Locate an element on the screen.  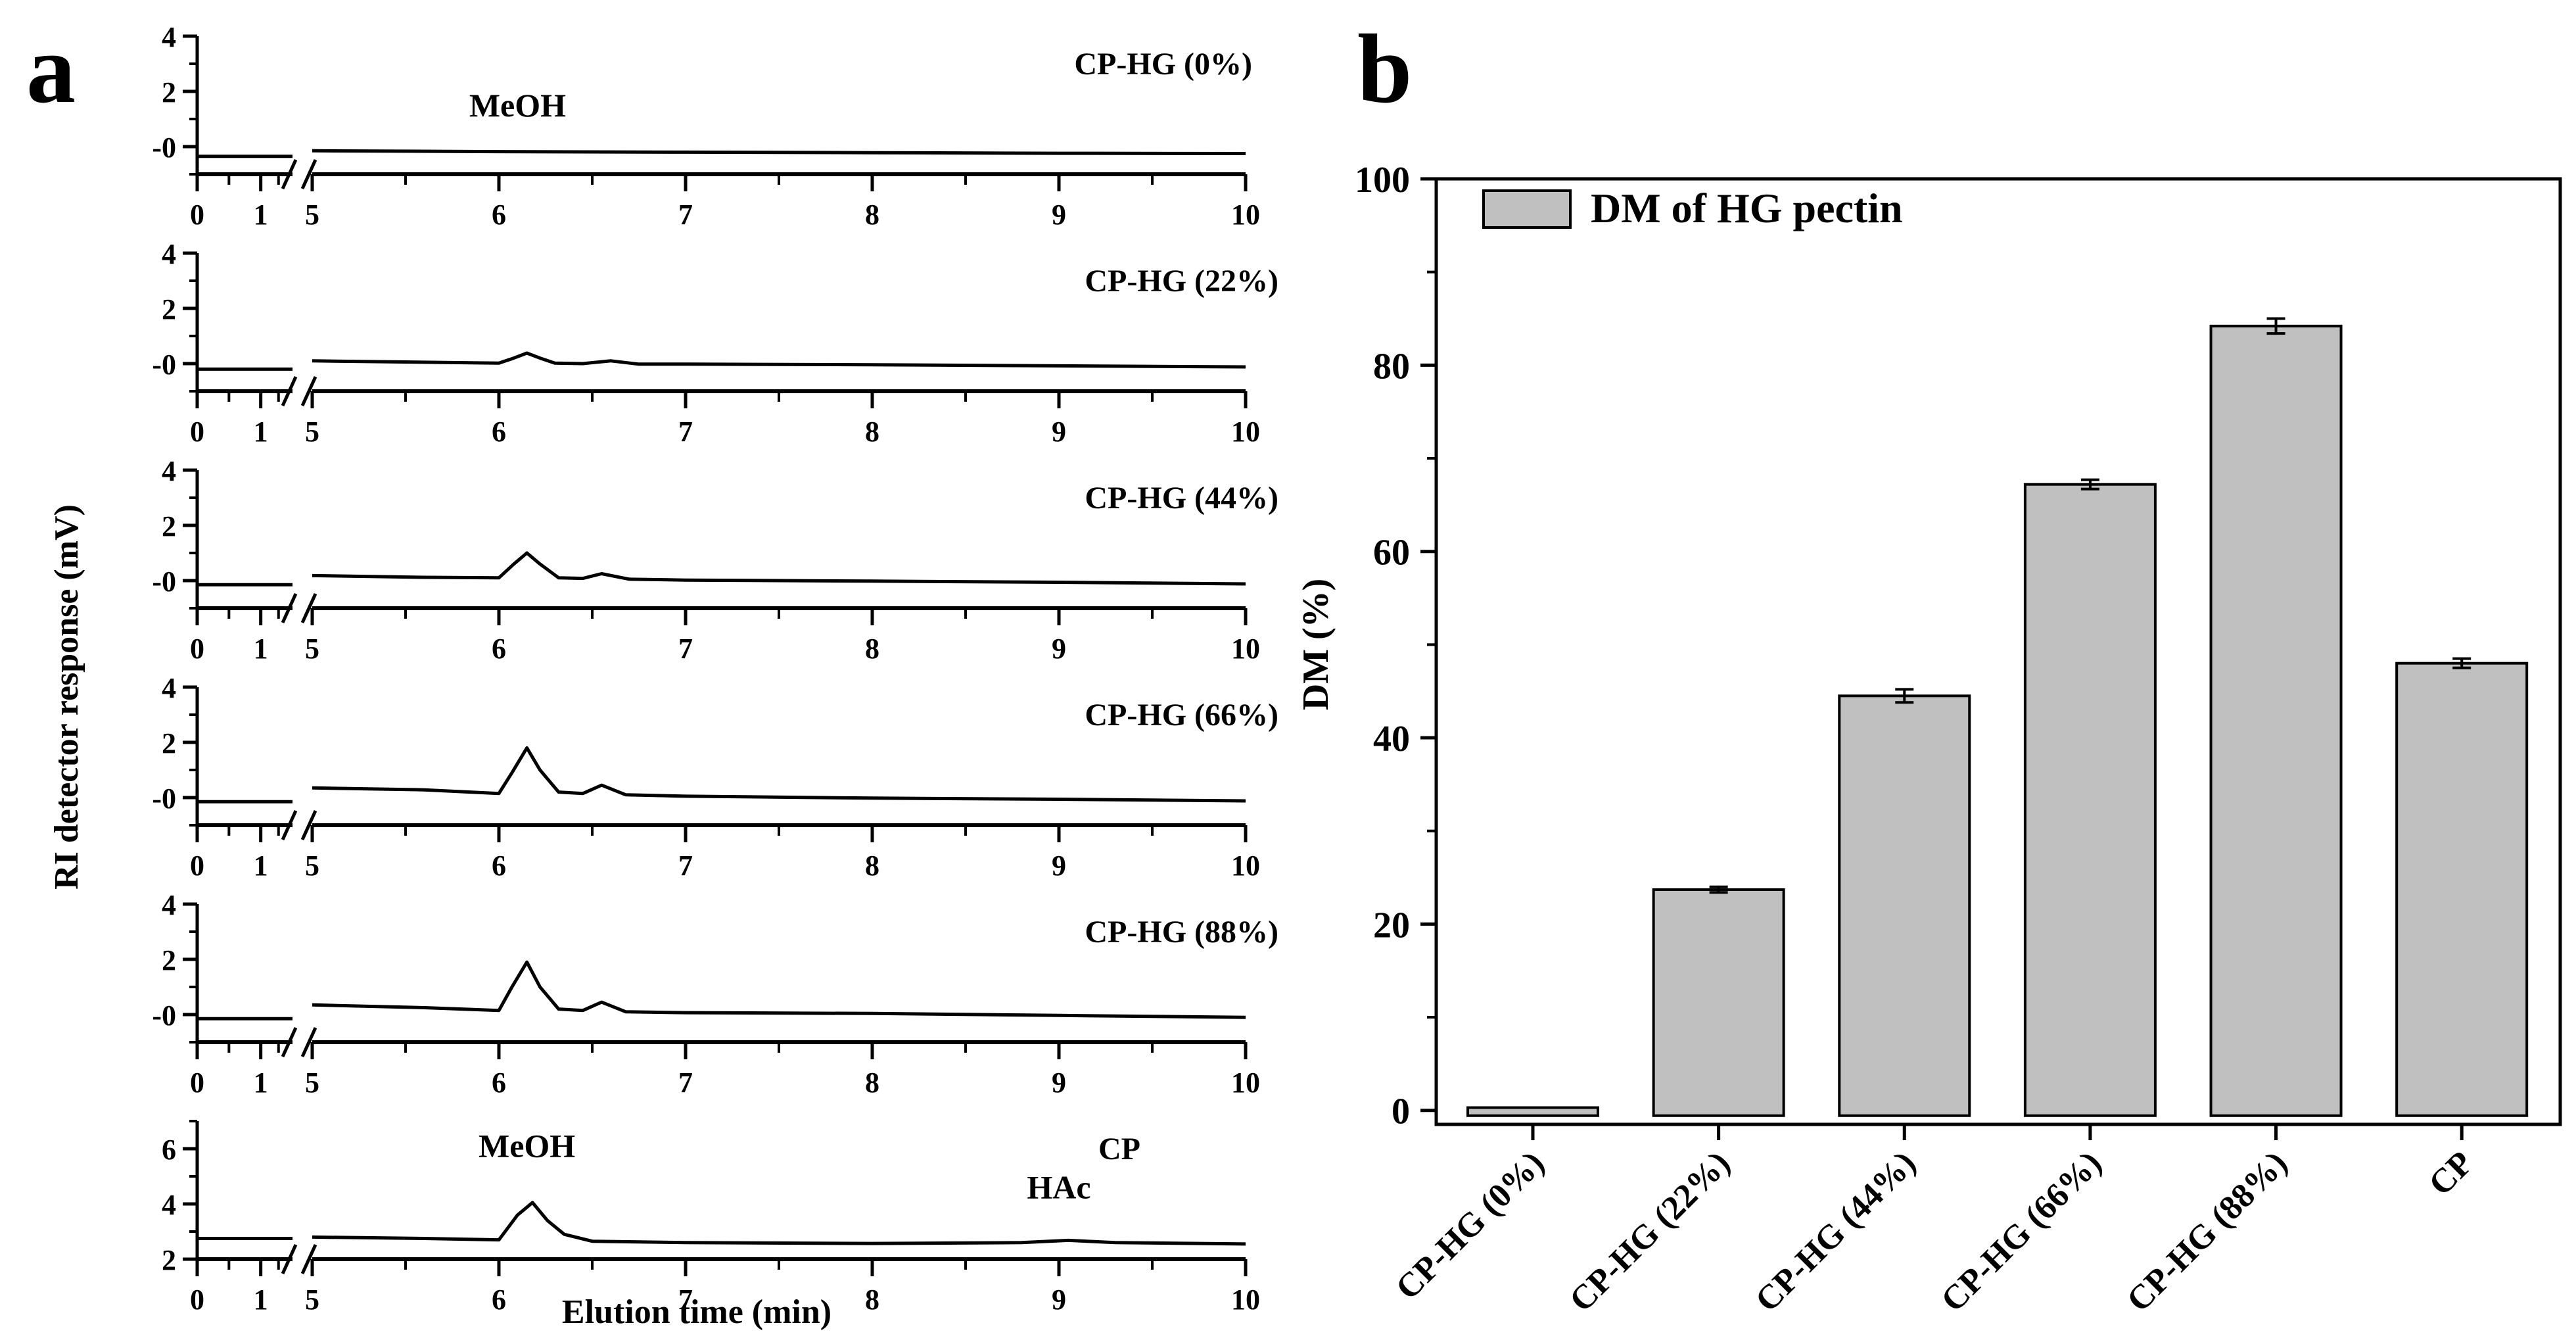
series-title: CP-HG (88%) is located at coordinates (1181, 932).